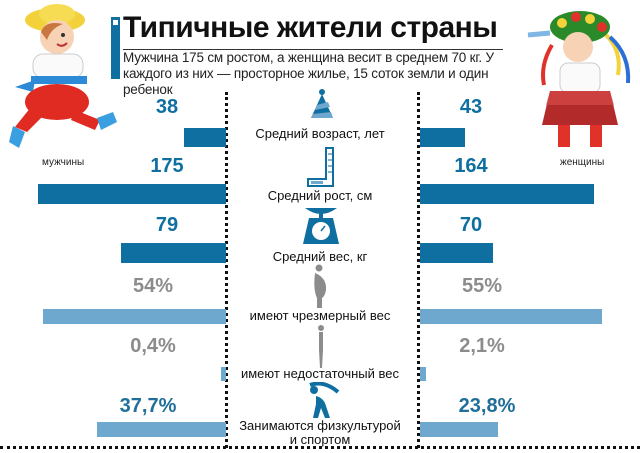 The image size is (640, 453). What do you see at coordinates (153, 346) in the screenshot?
I see `men-underweight-value: 0,4%` at bounding box center [153, 346].